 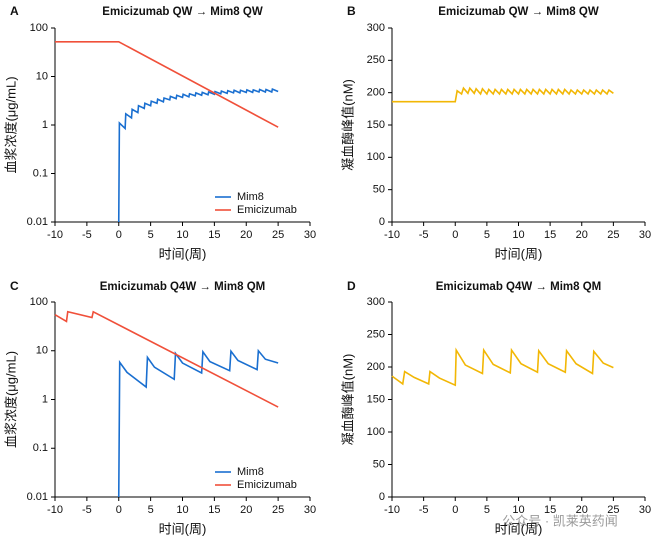 I want to click on panel-letter: C, so click(x=14, y=286).